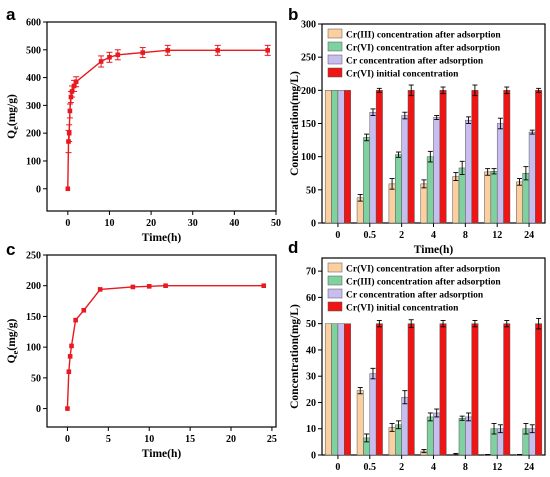 This screenshot has width=550, height=477. Describe the element at coordinates (311, 350) in the screenshot. I see `y-tick-label-d: 40` at that location.